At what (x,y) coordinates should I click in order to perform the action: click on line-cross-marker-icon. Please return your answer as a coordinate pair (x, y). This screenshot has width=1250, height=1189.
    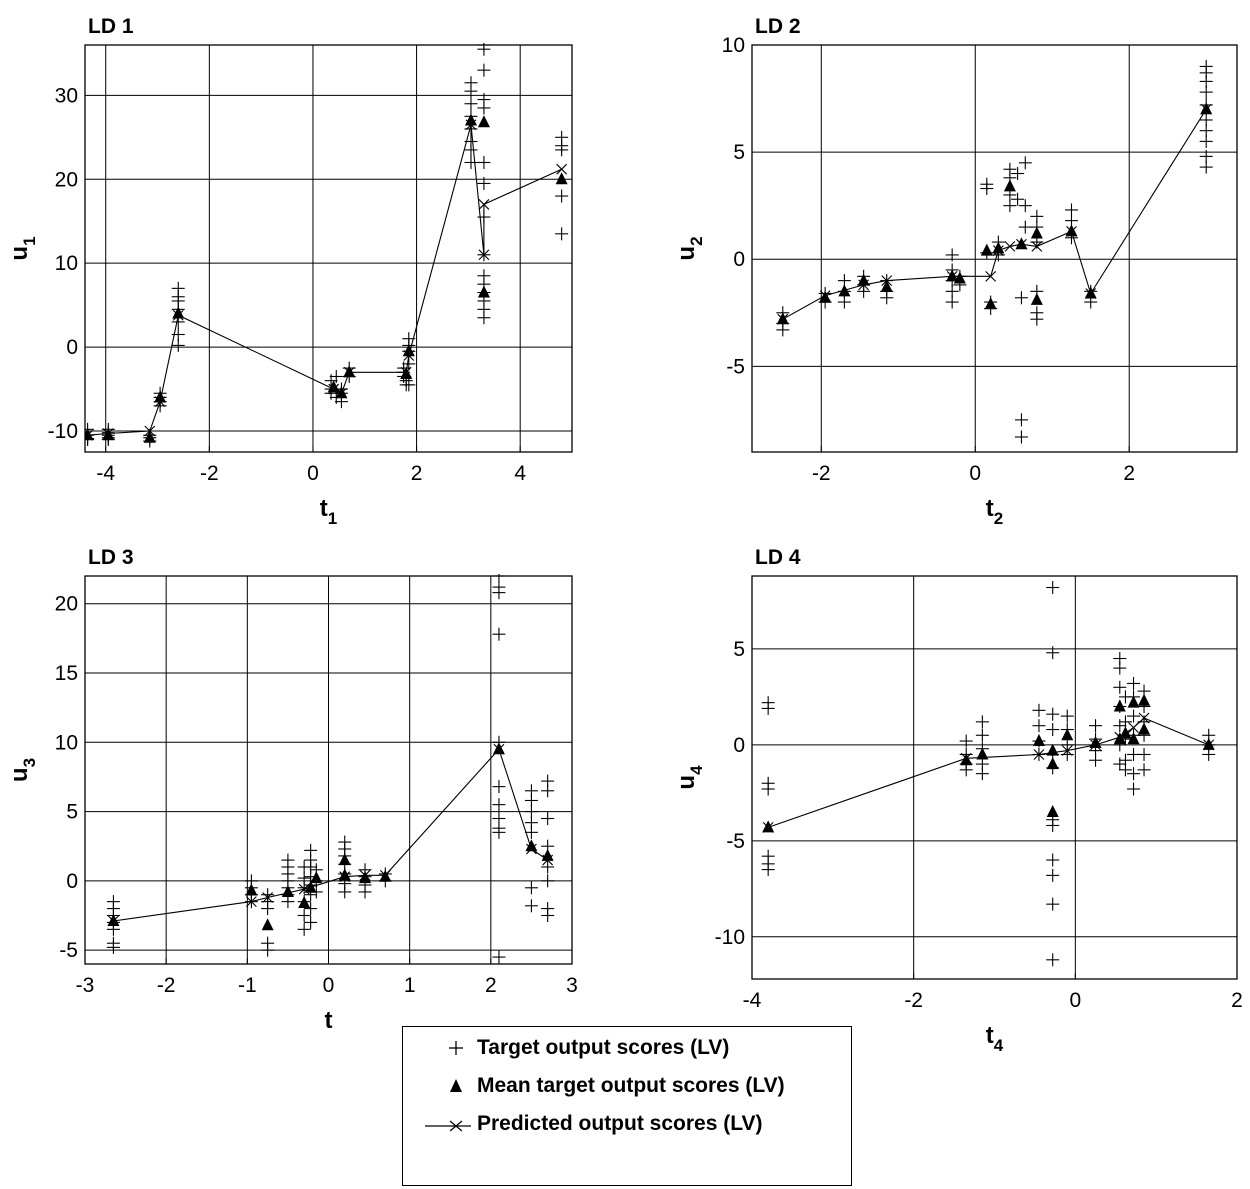
    Looking at the image, I should click on (448, 1126).